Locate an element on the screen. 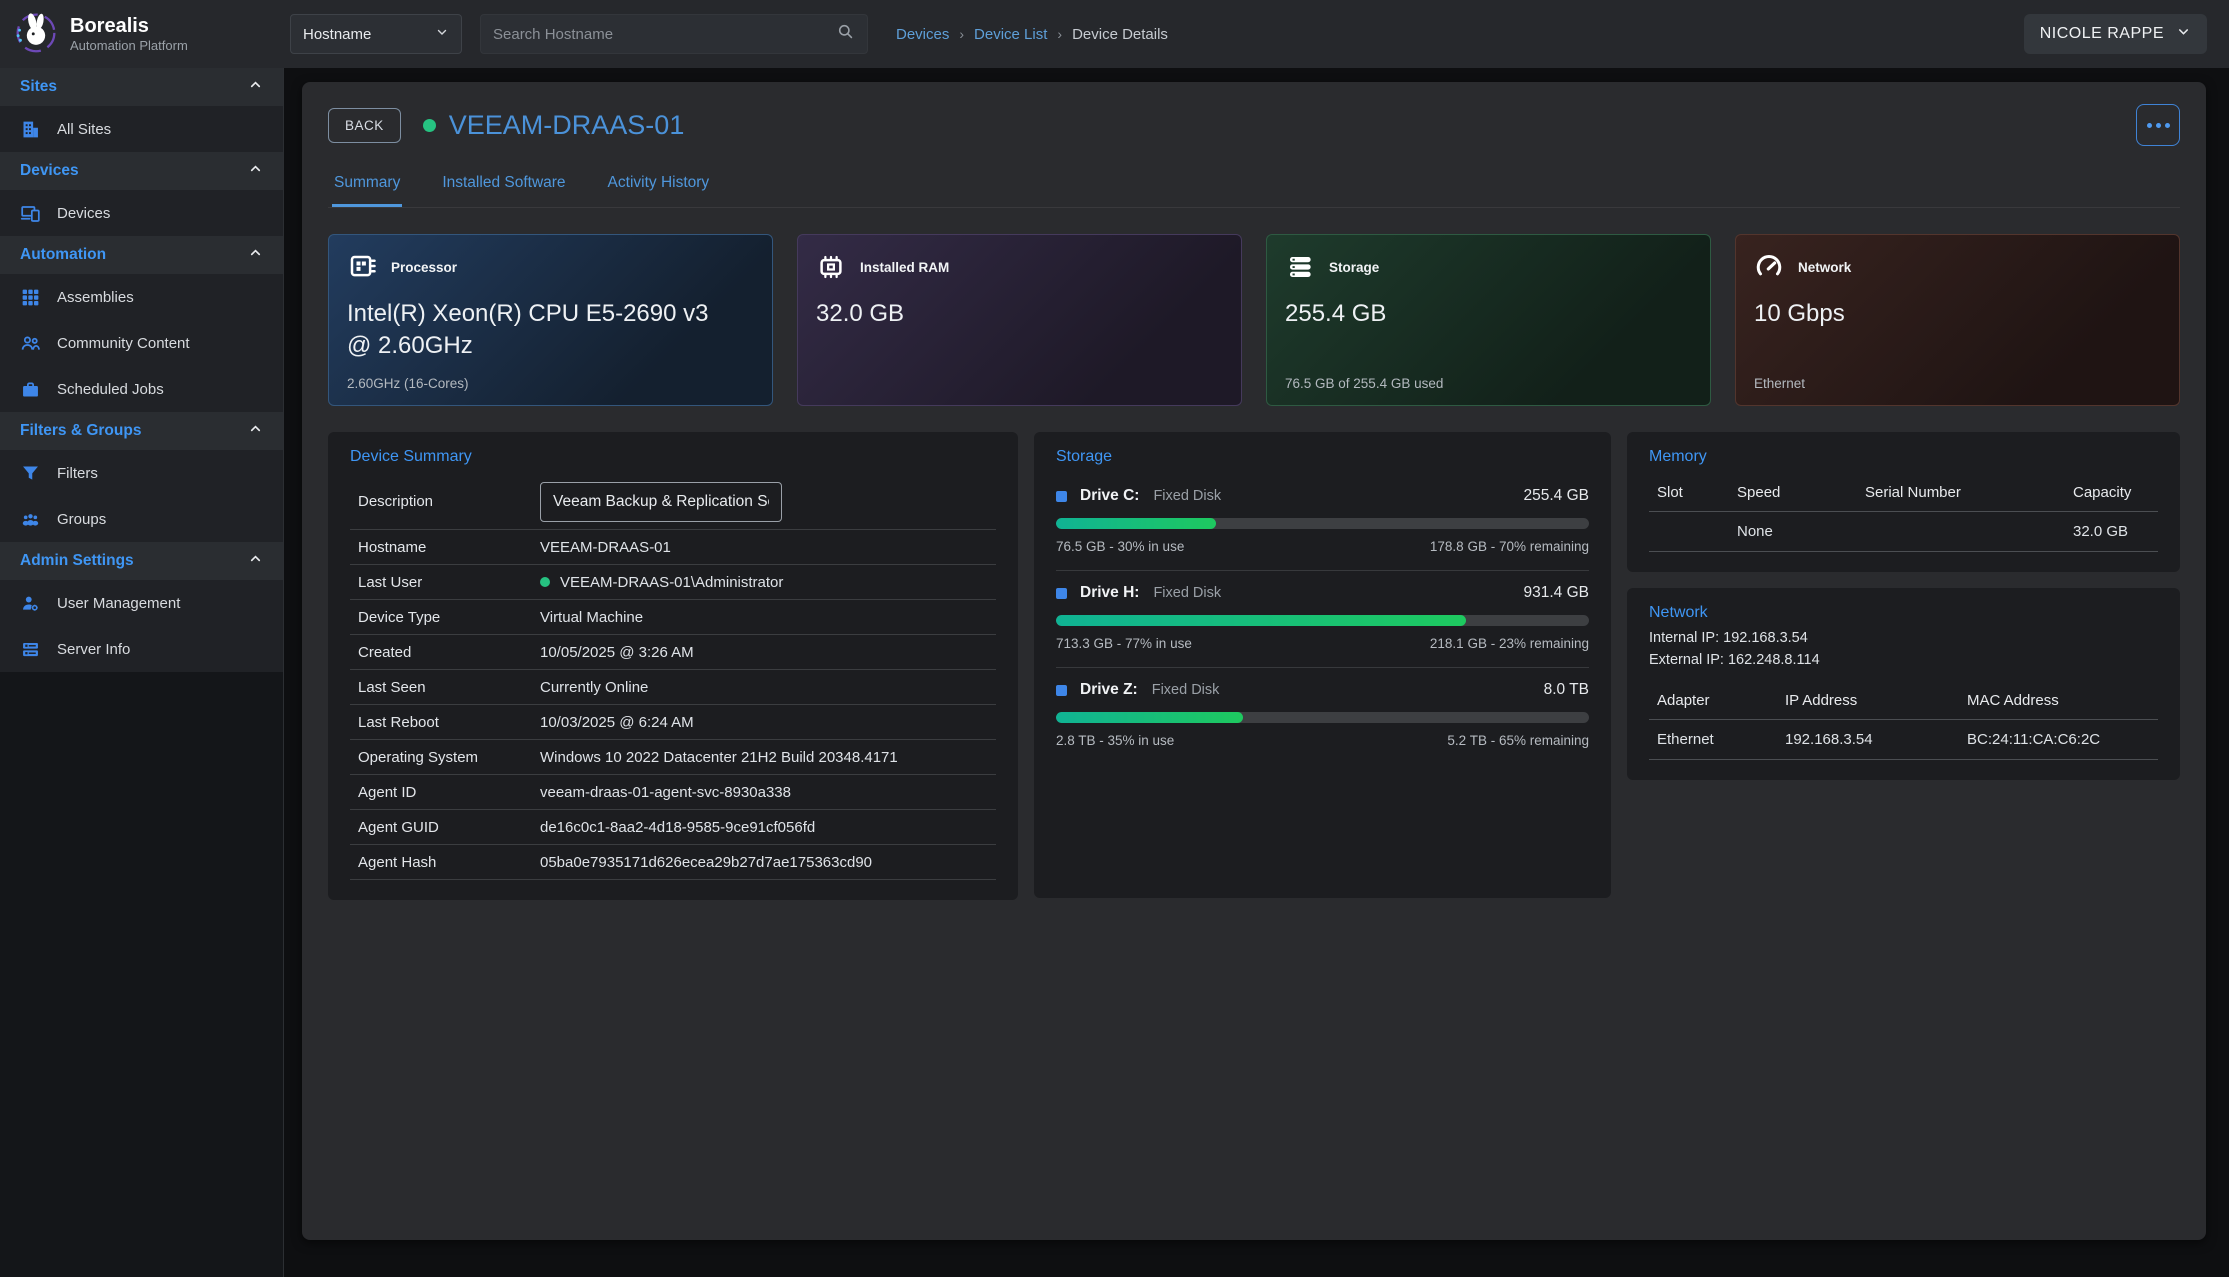 The image size is (2229, 1277). memory-col-speed: Speed is located at coordinates (1759, 492).